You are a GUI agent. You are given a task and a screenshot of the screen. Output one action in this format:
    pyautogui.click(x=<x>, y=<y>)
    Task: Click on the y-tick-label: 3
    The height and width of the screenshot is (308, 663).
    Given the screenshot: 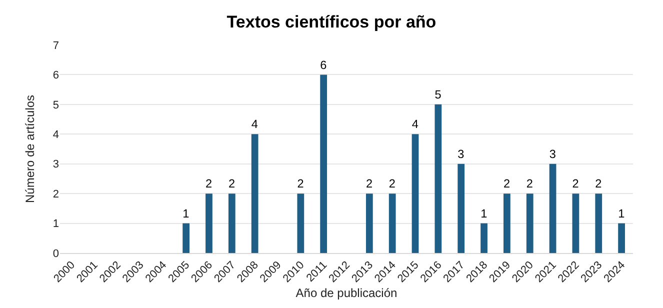 What is the action you would take?
    pyautogui.click(x=55, y=164)
    